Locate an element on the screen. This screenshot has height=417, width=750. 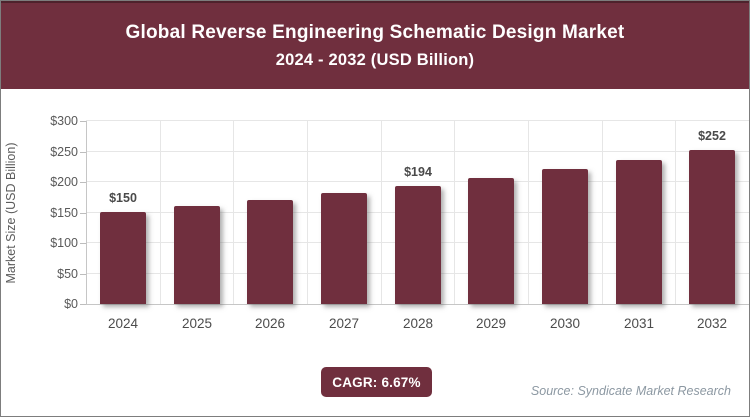
bar-value-label: $252 is located at coordinates (712, 136).